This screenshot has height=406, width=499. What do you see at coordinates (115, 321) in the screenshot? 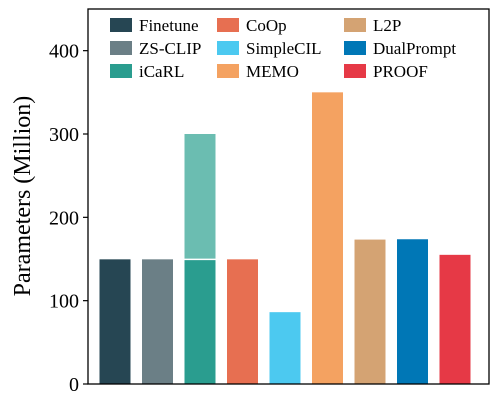
I see `bar-finetune` at bounding box center [115, 321].